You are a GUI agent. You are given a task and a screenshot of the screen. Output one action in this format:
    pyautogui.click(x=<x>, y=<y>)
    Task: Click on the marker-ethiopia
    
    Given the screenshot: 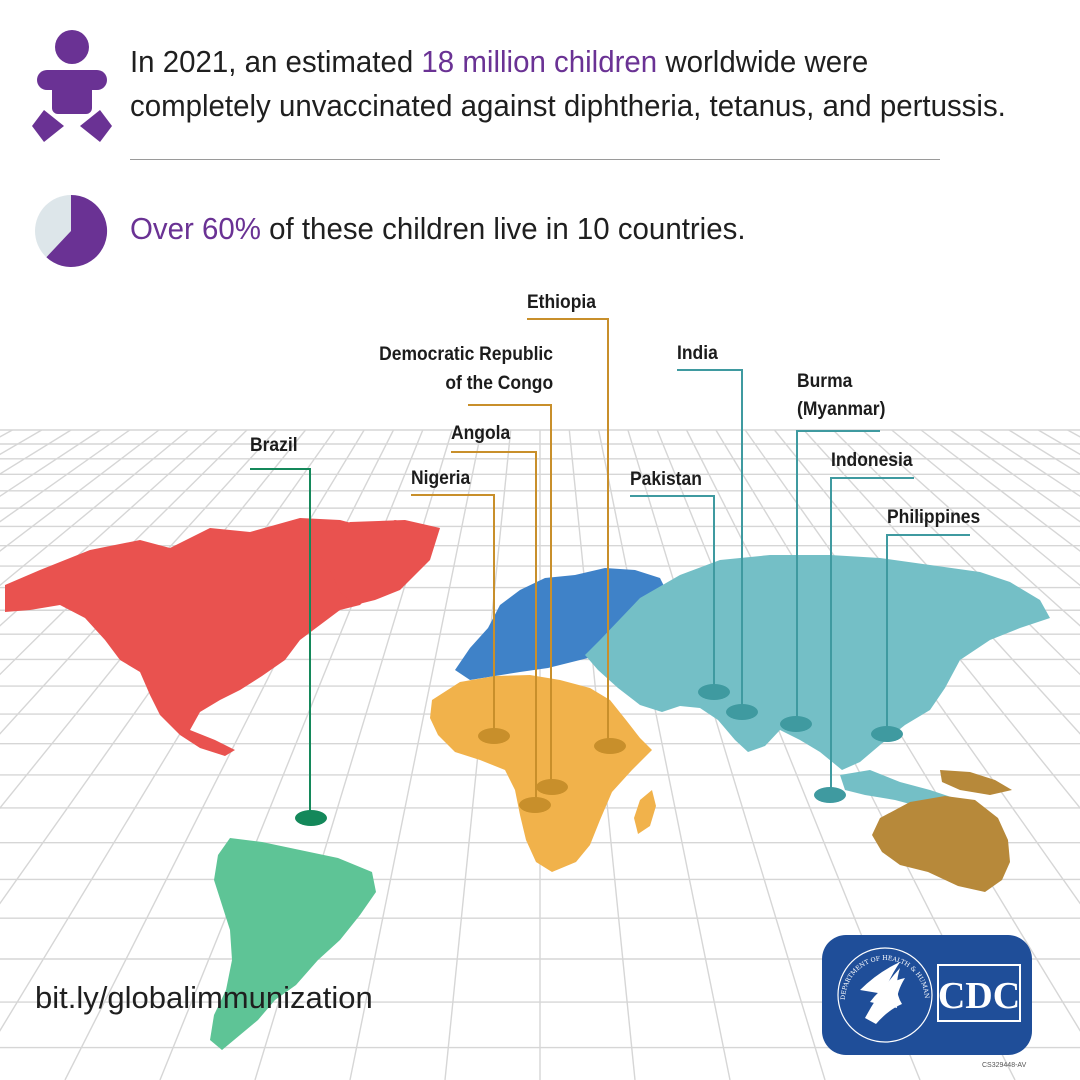 What is the action you would take?
    pyautogui.click(x=610, y=746)
    